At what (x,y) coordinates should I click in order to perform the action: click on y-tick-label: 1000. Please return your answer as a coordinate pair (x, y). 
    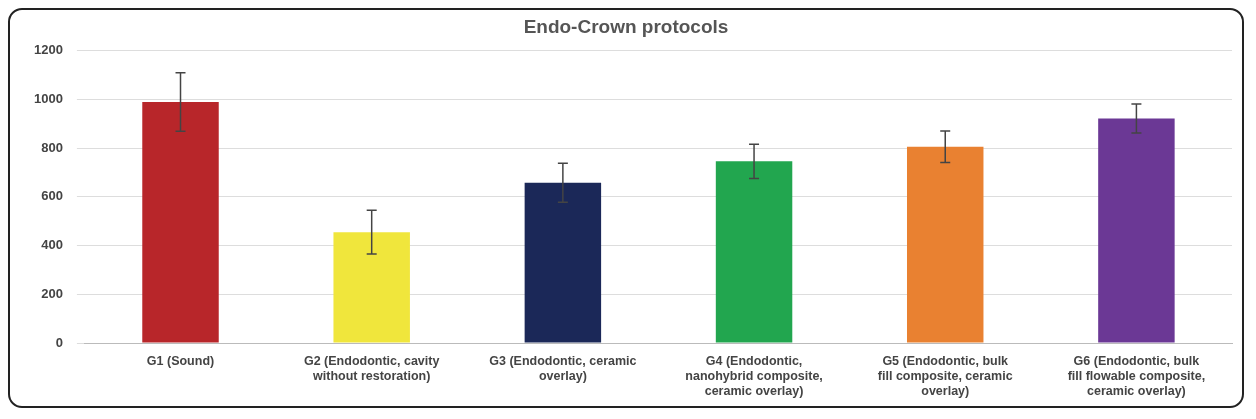
    Looking at the image, I should click on (48, 99).